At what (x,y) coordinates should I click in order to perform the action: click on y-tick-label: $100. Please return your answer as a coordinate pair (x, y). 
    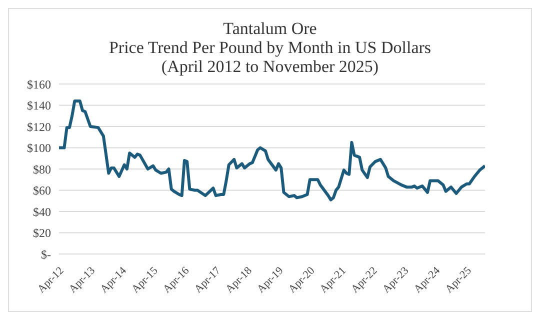
    Looking at the image, I should click on (39, 148).